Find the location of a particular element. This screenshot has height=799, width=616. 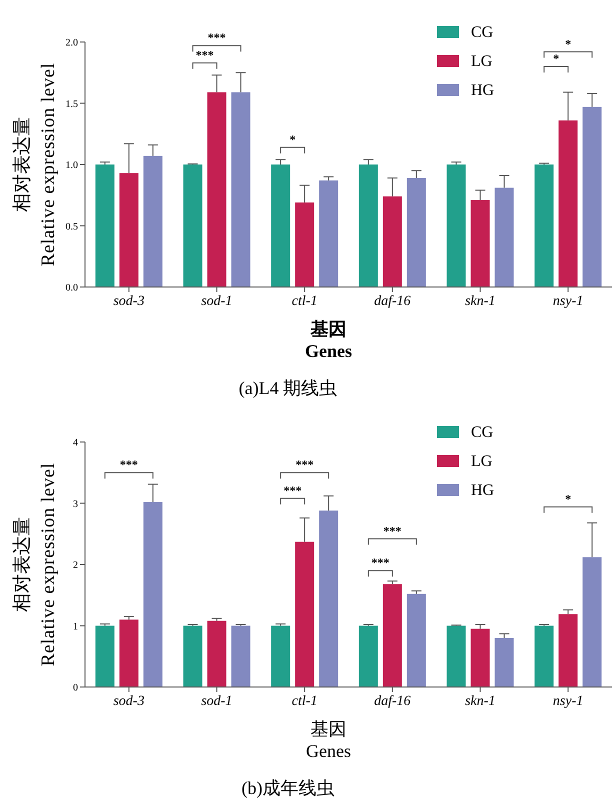

y-tick-label: 1.0 is located at coordinates (72, 165).